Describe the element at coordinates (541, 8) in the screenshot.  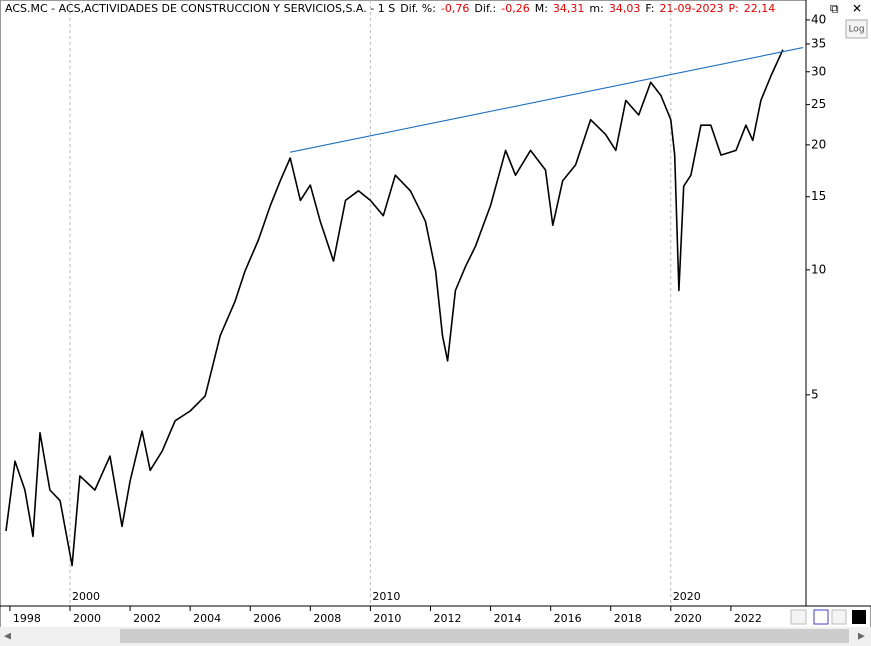
I see `stat-label: M:` at that location.